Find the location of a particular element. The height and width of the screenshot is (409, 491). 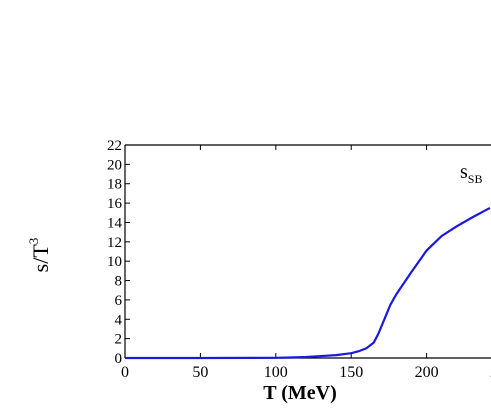

x-tick-label: 50 is located at coordinates (200, 372).